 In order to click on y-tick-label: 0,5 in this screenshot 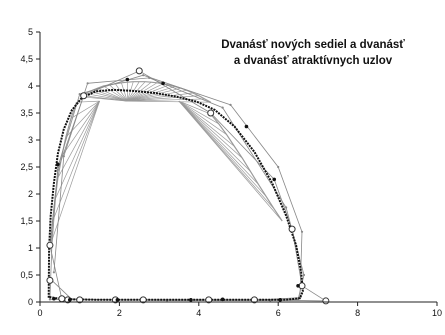, I will do `click(26, 275)`.